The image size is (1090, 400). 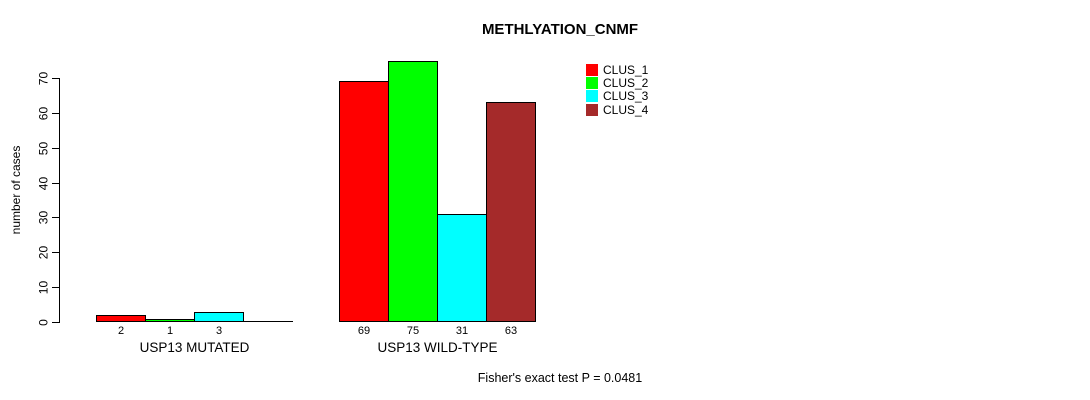 I want to click on legend: CLUS_1 CLUS_2 CLUS_3 CLUS_4, so click(x=617, y=90).